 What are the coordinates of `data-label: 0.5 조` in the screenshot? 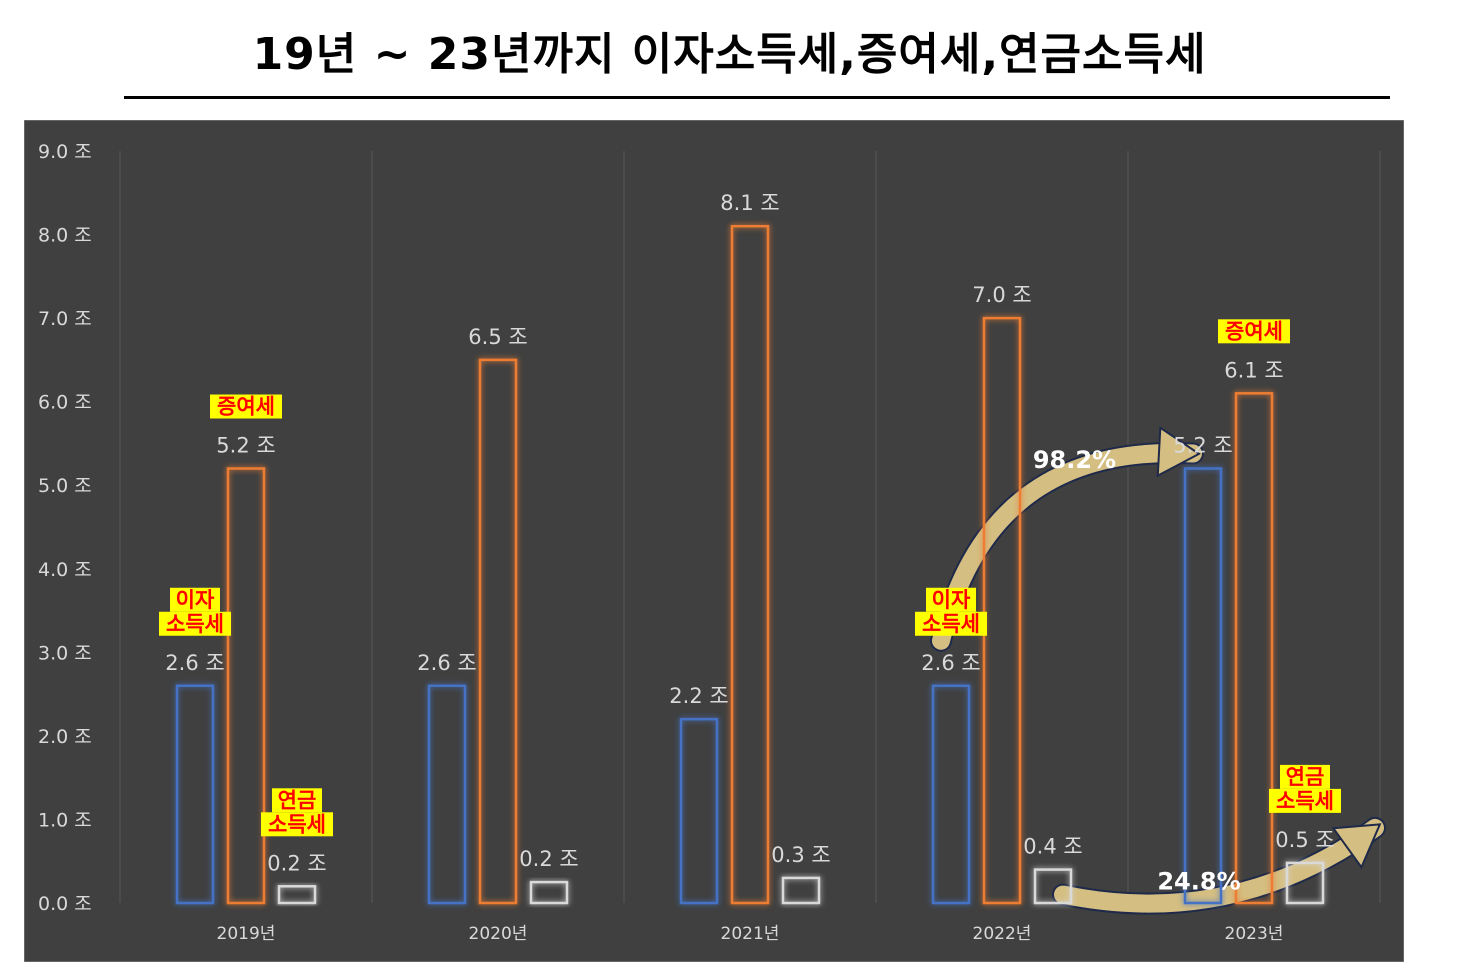 It's located at (1304, 840).